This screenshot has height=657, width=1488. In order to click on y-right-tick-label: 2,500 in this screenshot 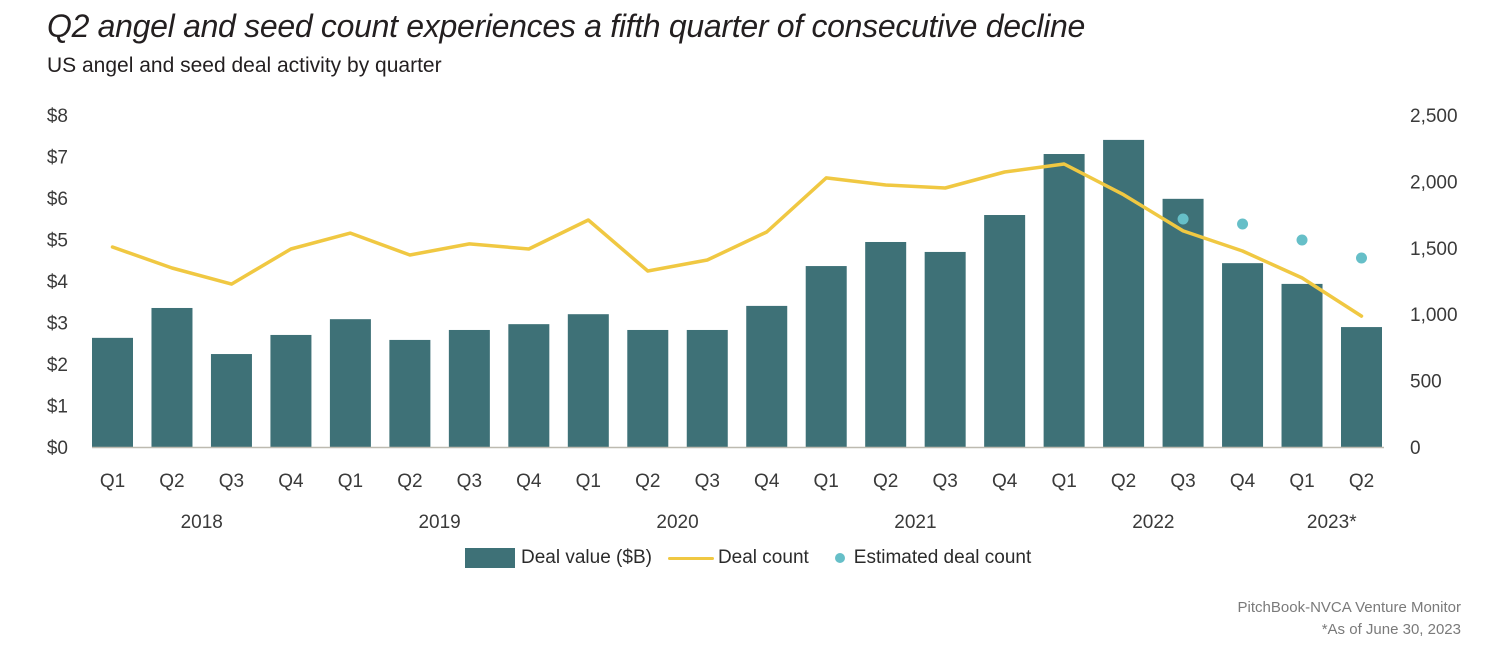, I will do `click(1434, 116)`.